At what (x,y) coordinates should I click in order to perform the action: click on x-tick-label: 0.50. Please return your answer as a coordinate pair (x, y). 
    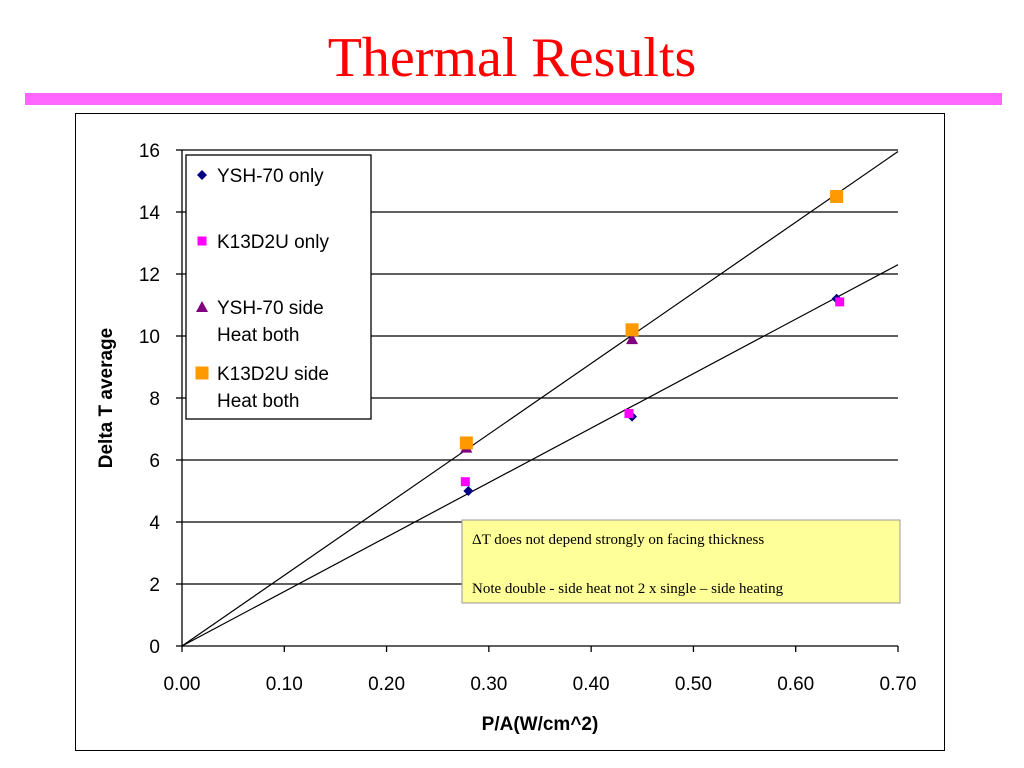
    Looking at the image, I should click on (693, 684).